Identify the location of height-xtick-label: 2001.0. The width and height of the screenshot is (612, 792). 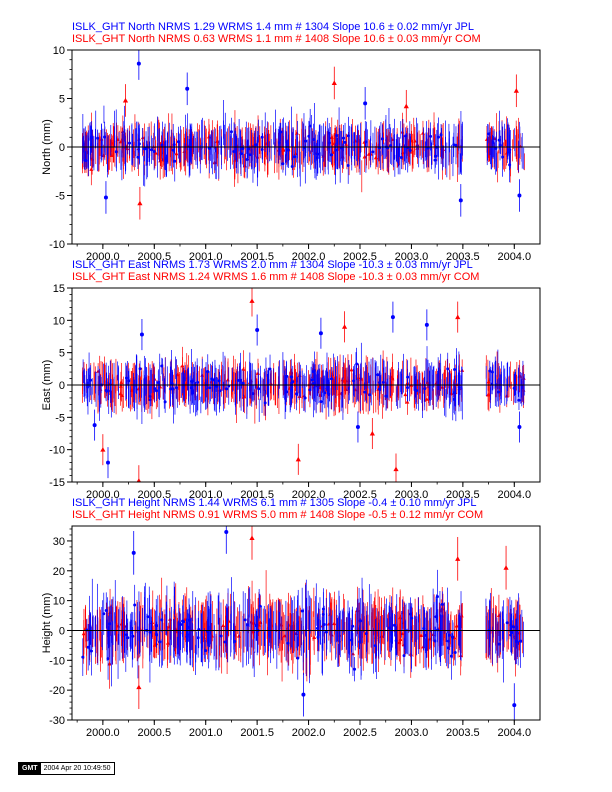
(206, 733).